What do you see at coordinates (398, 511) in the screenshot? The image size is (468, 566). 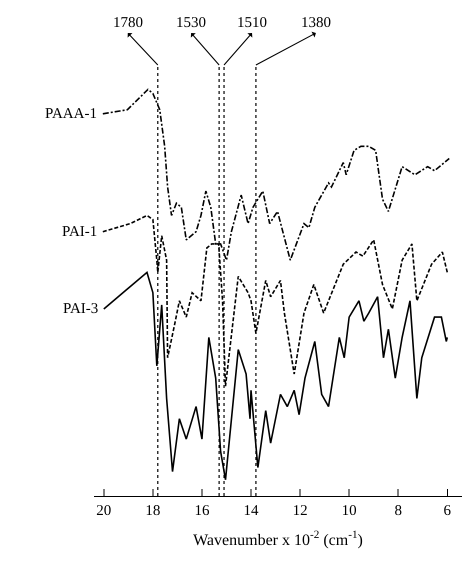 I see `x-tick-label: 8` at bounding box center [398, 511].